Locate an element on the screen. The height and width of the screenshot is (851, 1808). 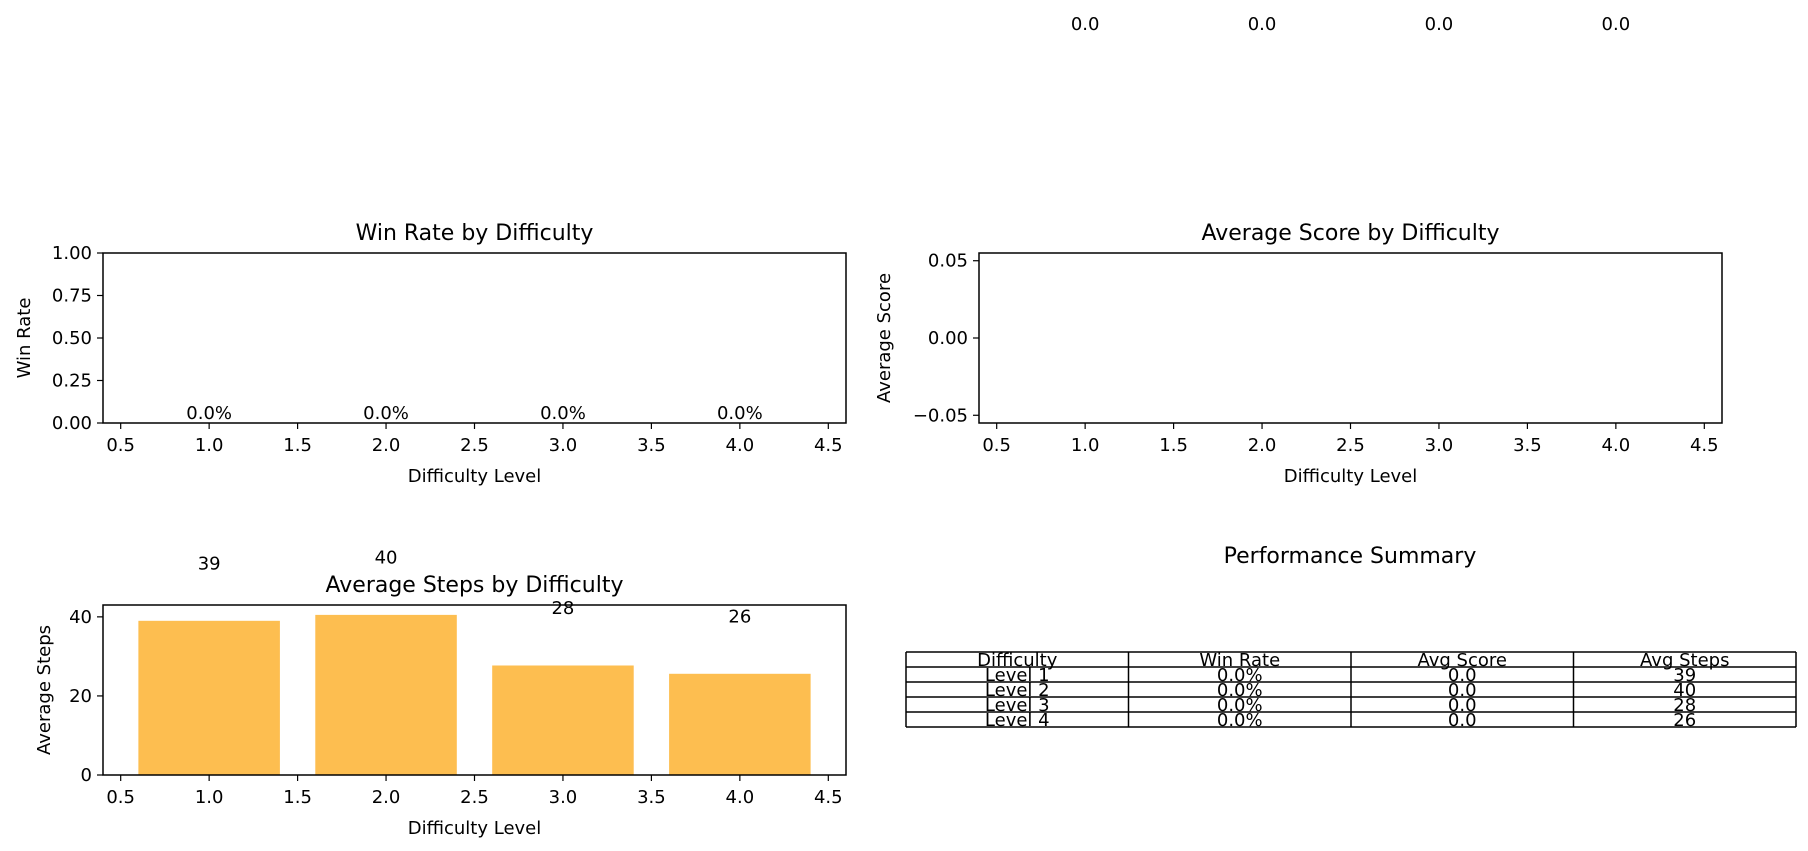
table-header-cell: Win Rate is located at coordinates (1239, 660).